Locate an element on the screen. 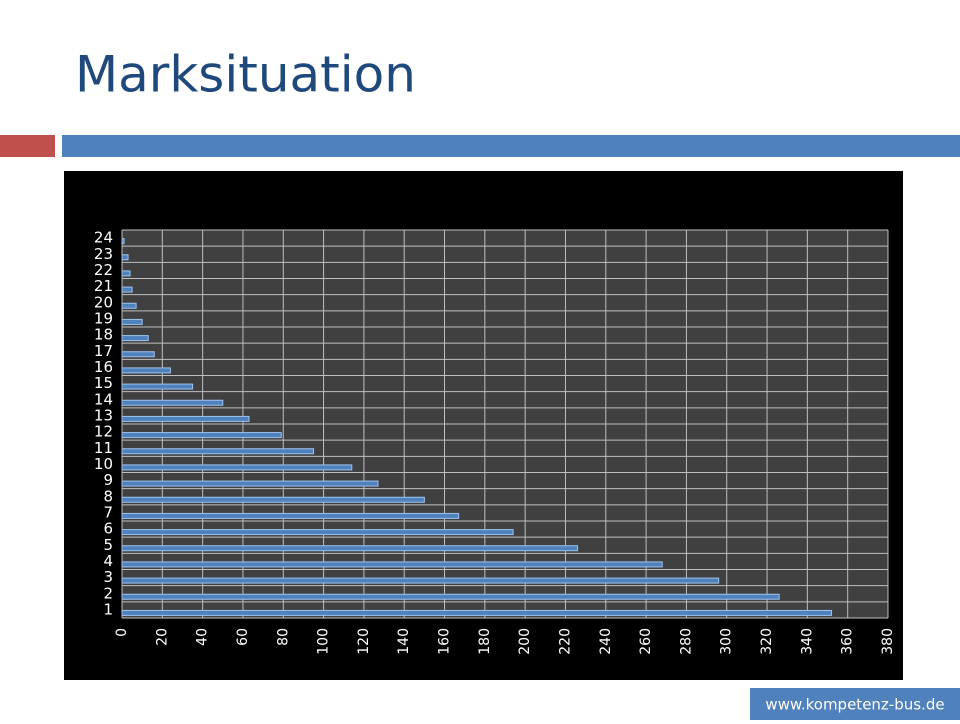 This screenshot has height=724, width=960. y-tick-label: 12 is located at coordinates (103, 432).